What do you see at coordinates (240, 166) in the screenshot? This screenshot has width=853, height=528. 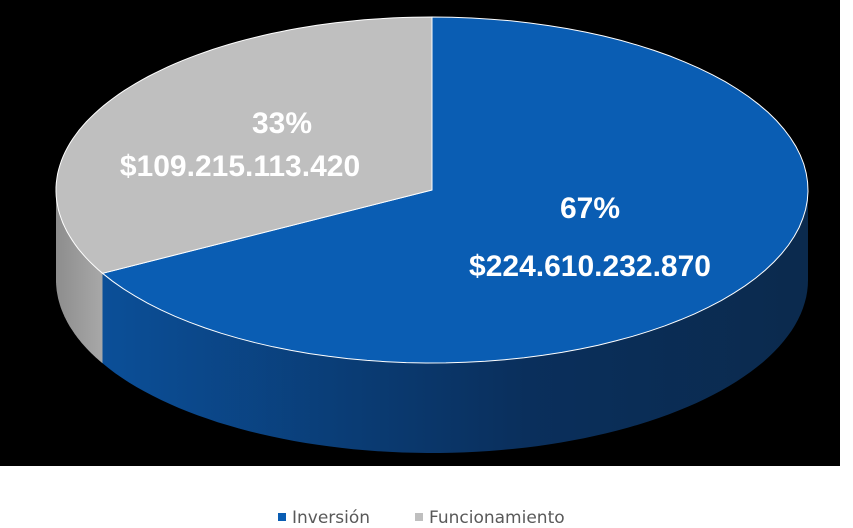 I see `amount-label: $109.215.113.420` at bounding box center [240, 166].